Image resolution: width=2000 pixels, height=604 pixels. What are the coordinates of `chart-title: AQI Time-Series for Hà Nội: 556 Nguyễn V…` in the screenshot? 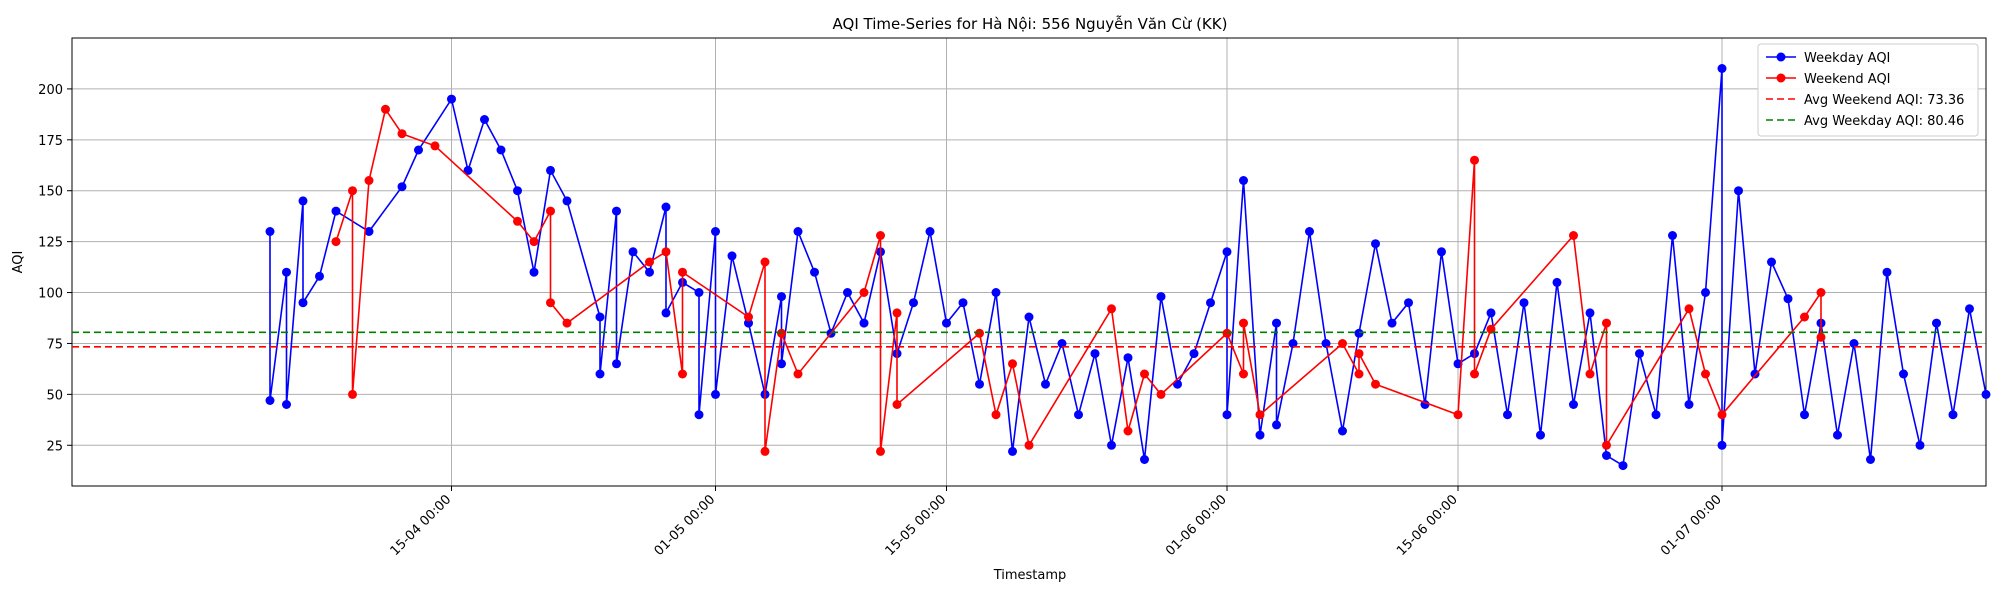 It's located at (1030, 24).